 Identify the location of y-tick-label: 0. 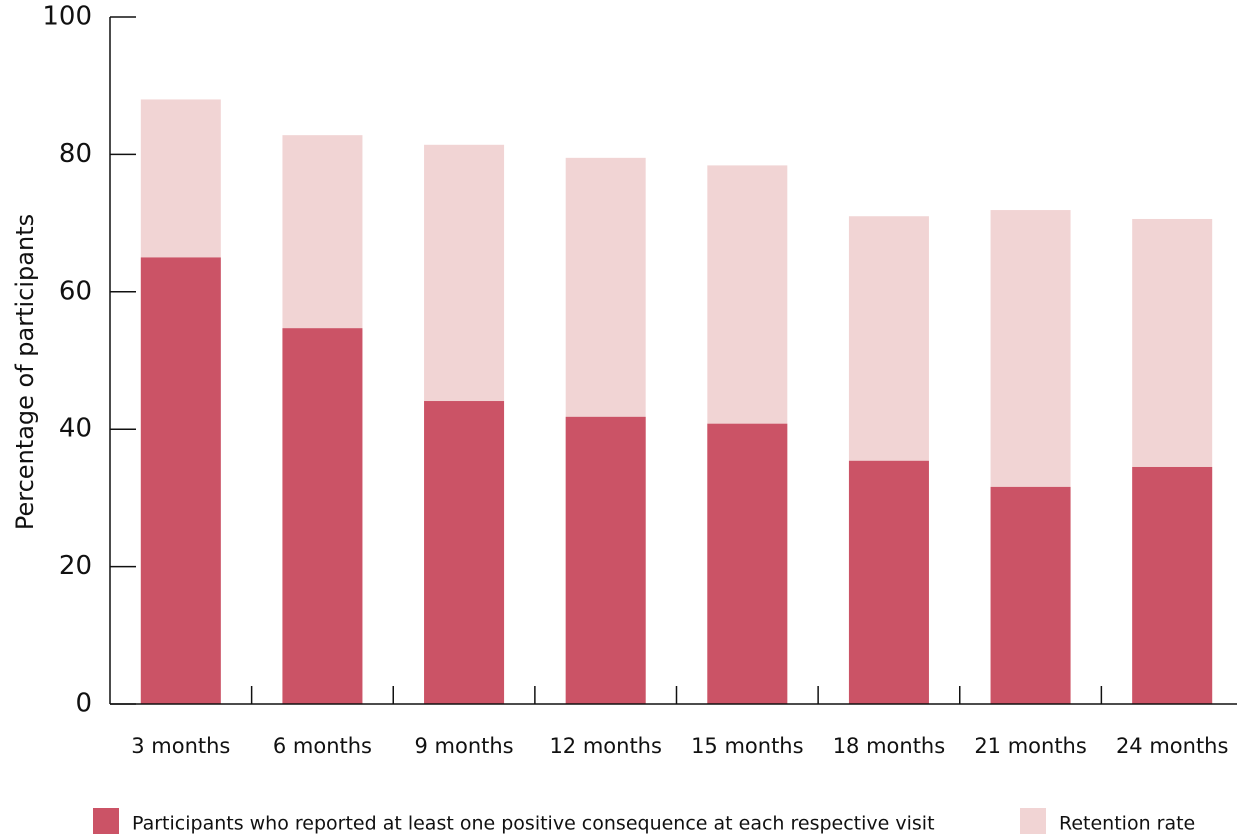
(83, 704).